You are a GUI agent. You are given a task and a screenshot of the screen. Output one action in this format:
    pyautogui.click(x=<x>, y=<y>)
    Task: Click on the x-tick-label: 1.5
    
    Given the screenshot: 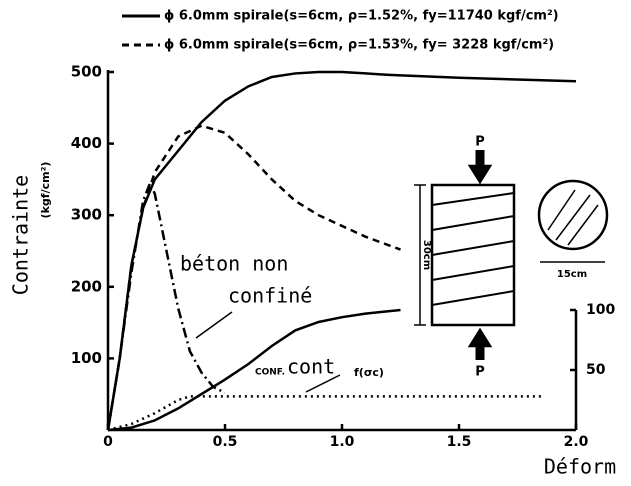 What is the action you would take?
    pyautogui.click(x=459, y=442)
    